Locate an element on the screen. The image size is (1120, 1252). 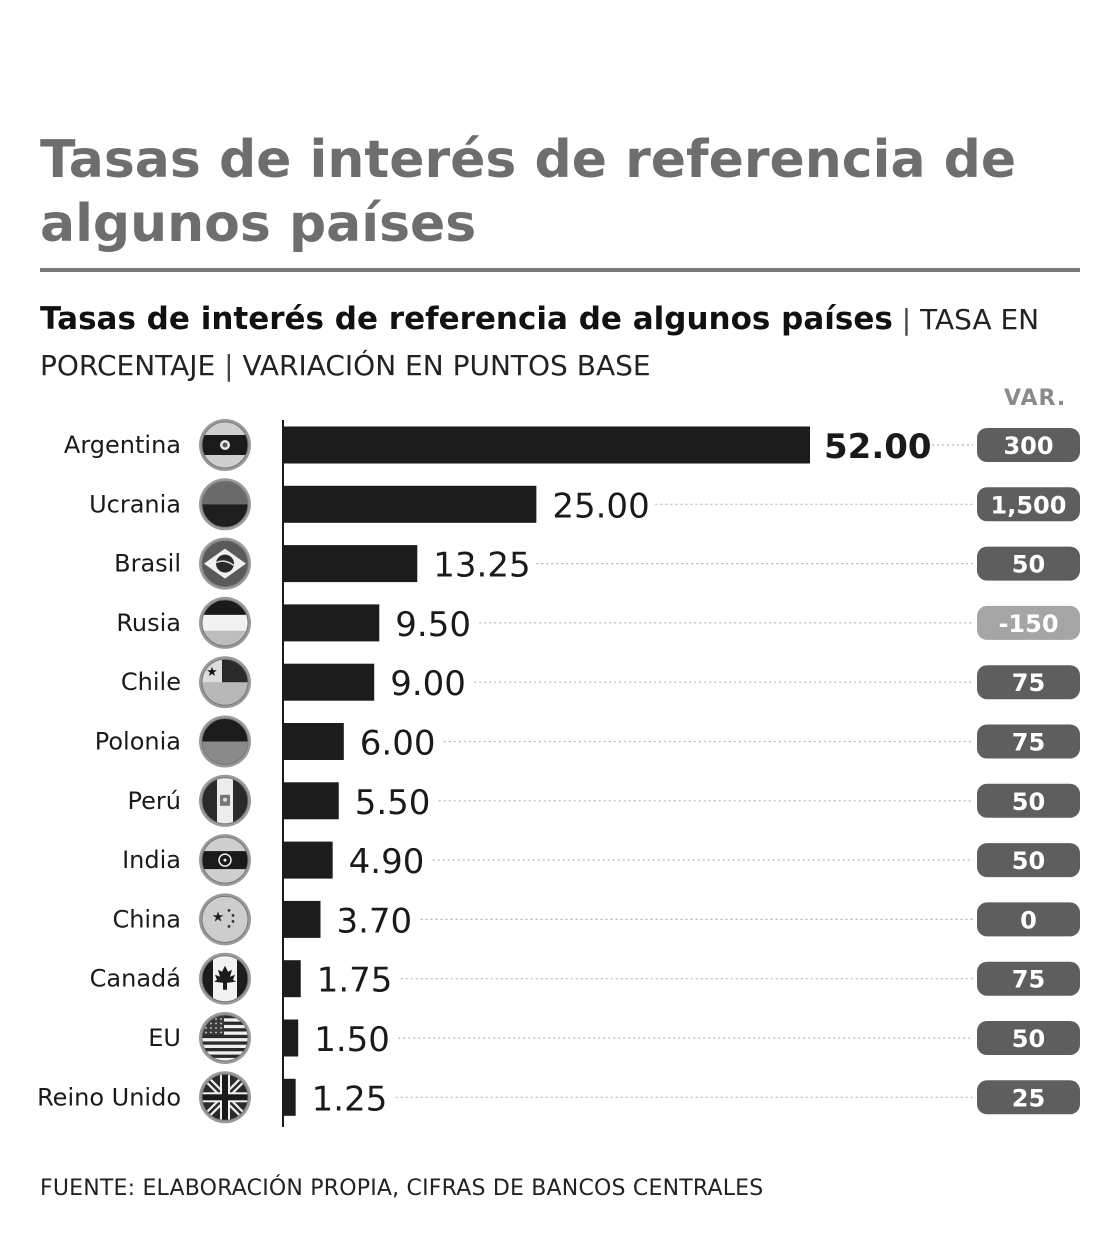
value-label: 25.00 is located at coordinates (600, 506).